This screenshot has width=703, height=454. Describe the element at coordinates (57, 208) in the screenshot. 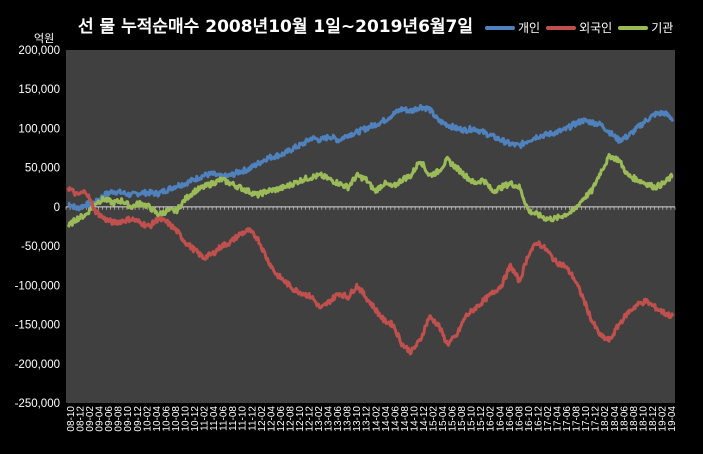

I see `y-tick-label: 0` at that location.